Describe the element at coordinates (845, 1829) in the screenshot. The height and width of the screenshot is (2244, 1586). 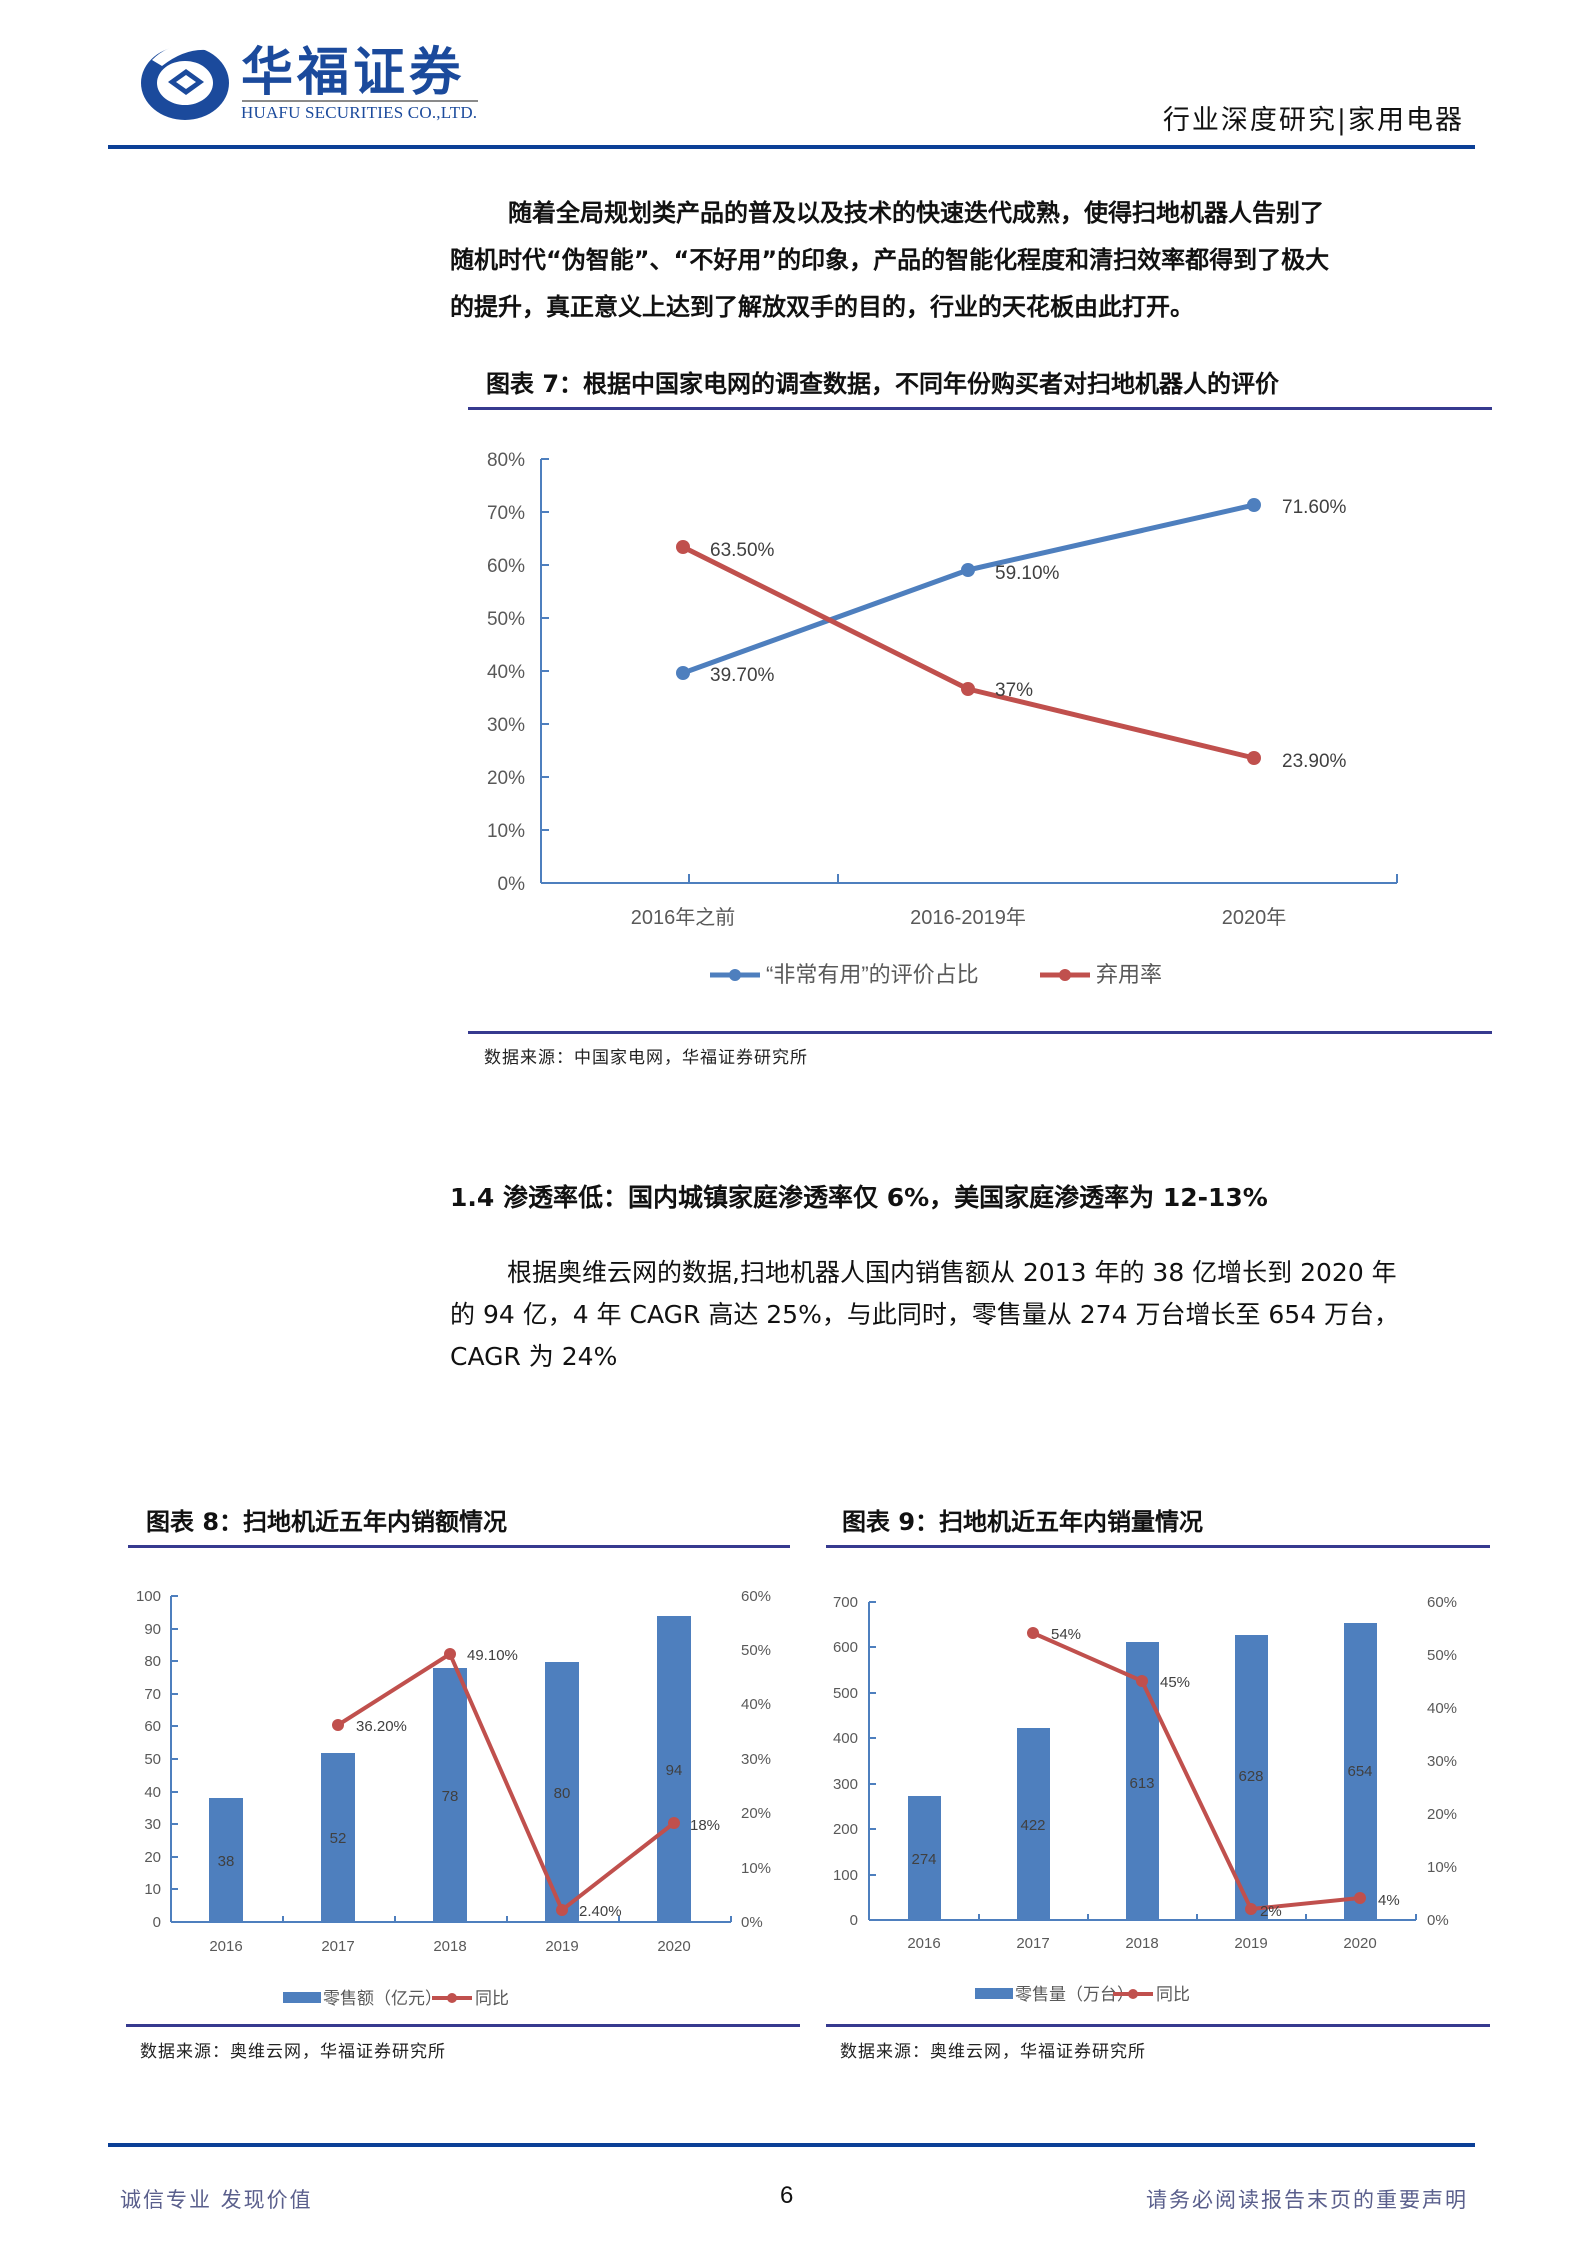
I see `y-tick-label: 200` at that location.